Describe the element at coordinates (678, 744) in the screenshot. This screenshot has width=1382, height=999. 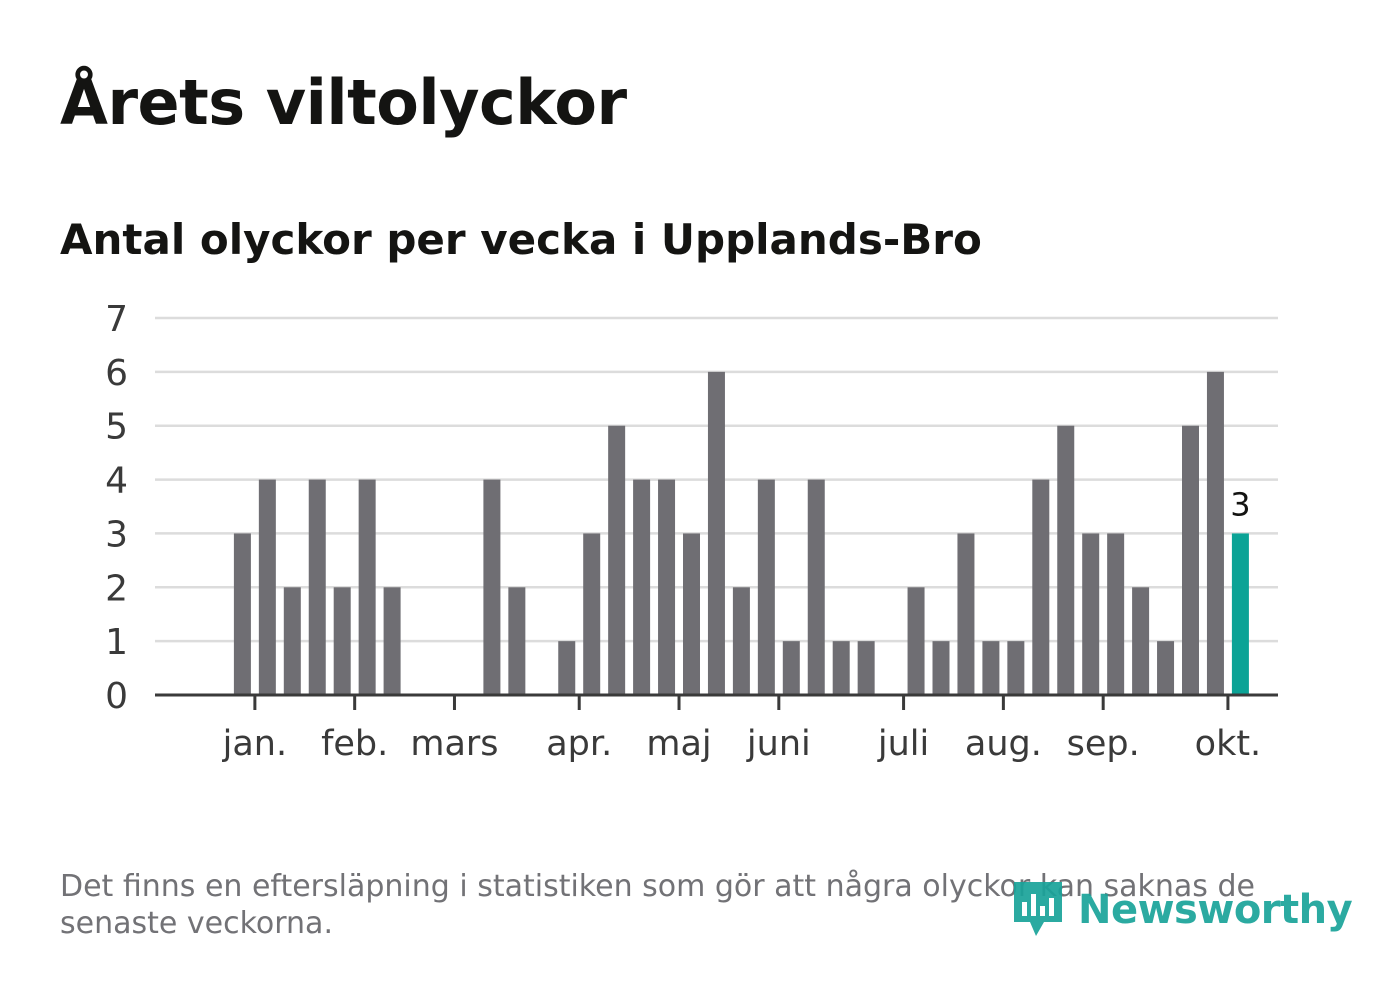
I see `x-tick-label: maj` at that location.